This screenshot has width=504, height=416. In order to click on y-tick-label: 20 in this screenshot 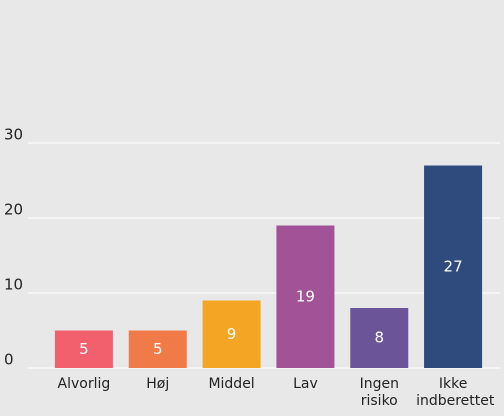, I will do `click(13, 210)`.